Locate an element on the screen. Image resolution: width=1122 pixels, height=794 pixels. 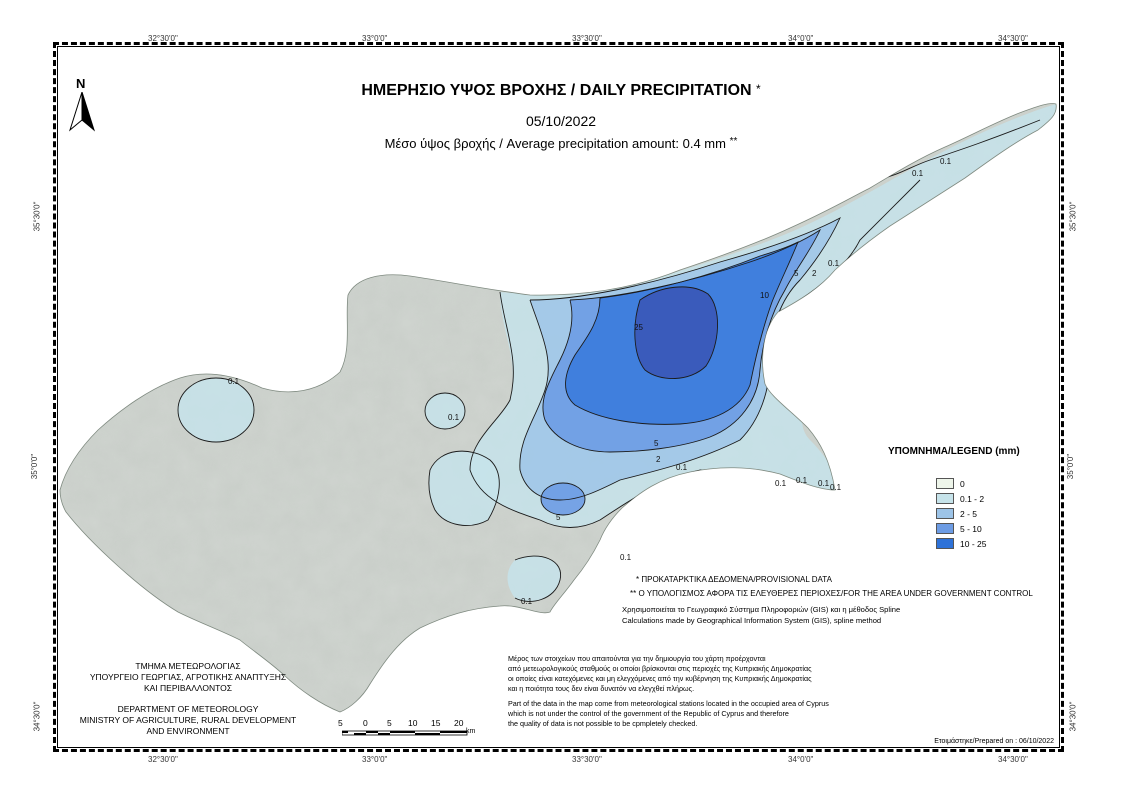
scale-bar-graphic is located at coordinates (405, 733).